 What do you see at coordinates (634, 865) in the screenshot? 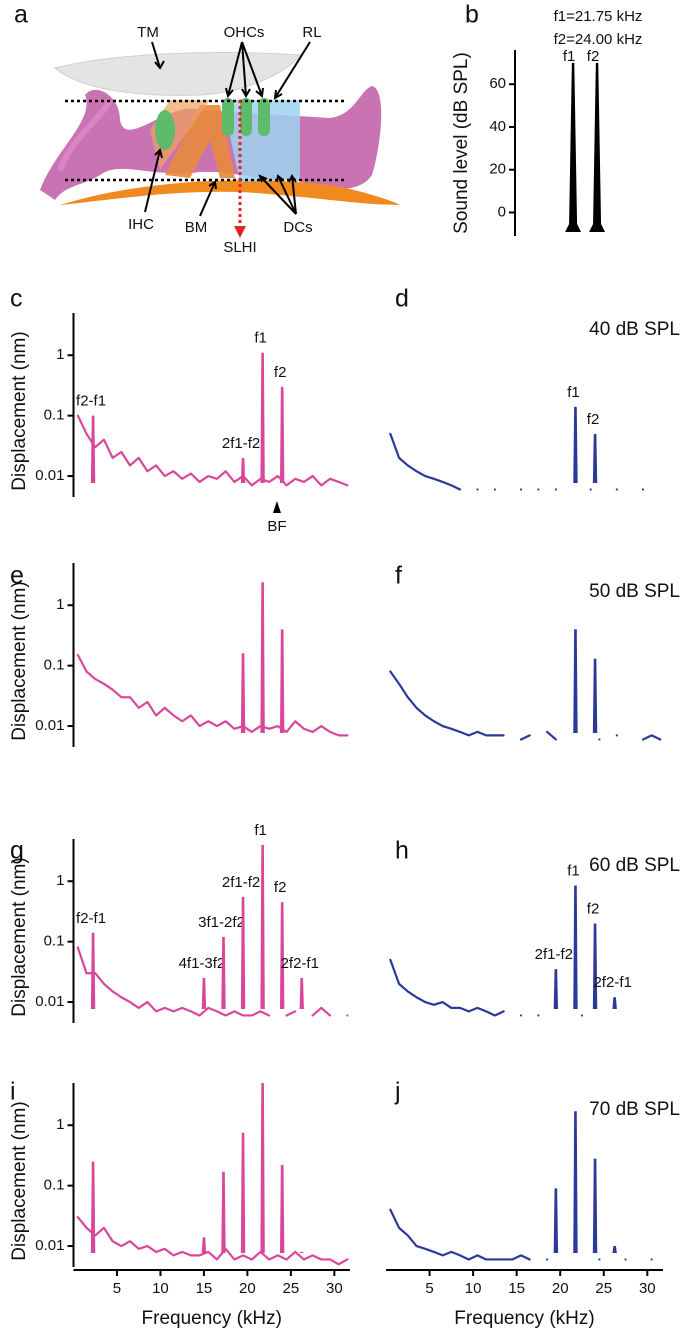
I see `subtitle: 60 dB SPL` at bounding box center [634, 865].